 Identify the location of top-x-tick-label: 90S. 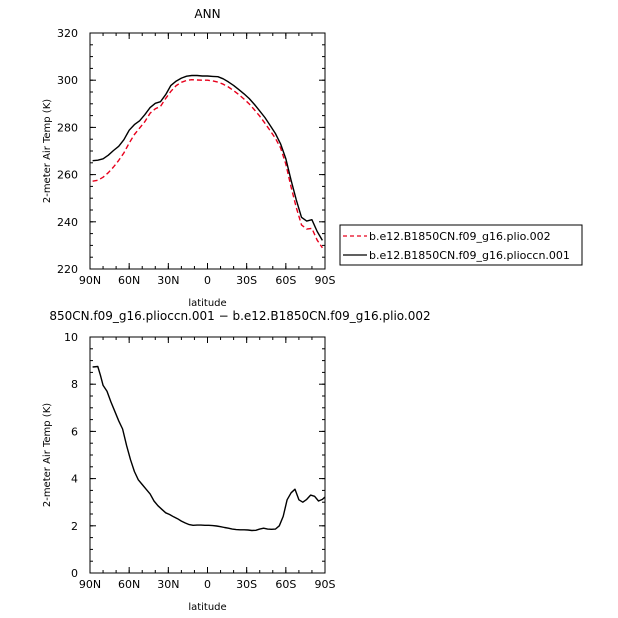
(325, 280).